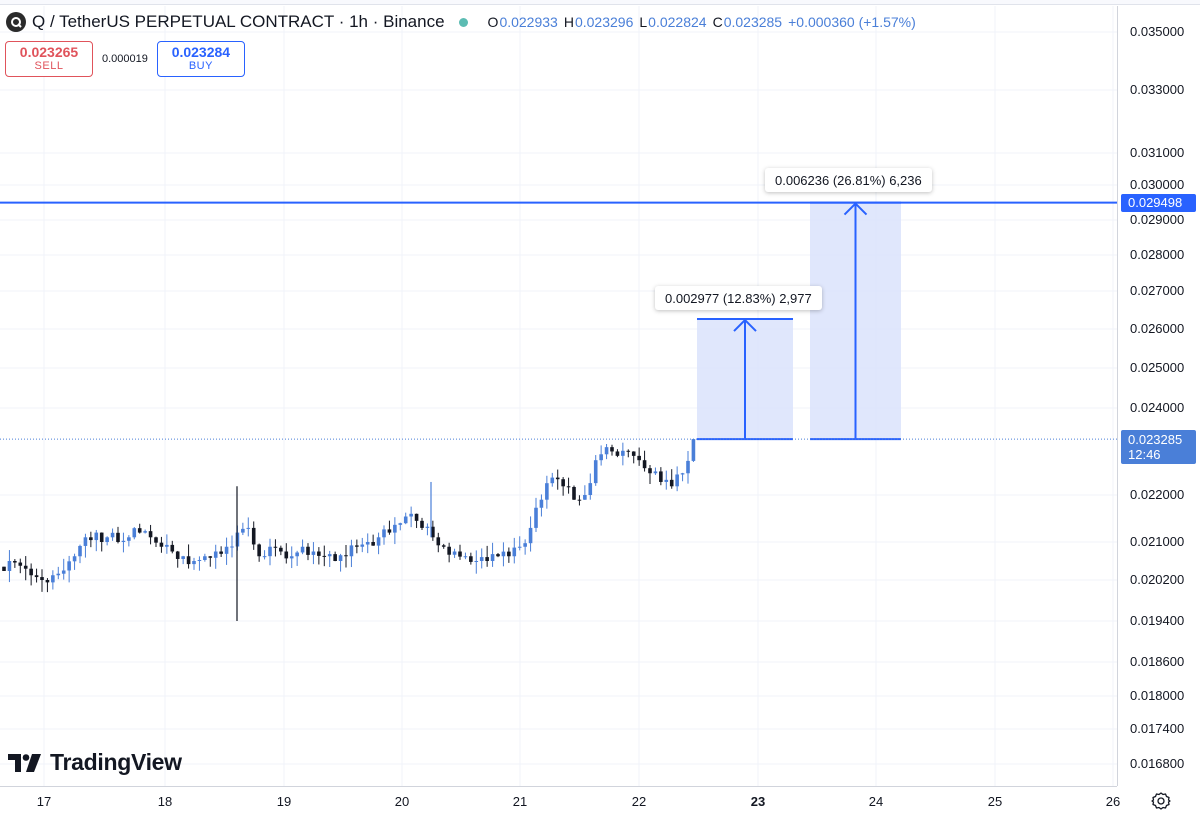 Image resolution: width=1200 pixels, height=815 pixels. What do you see at coordinates (200, 66) in the screenshot?
I see `buy-label: BUY` at bounding box center [200, 66].